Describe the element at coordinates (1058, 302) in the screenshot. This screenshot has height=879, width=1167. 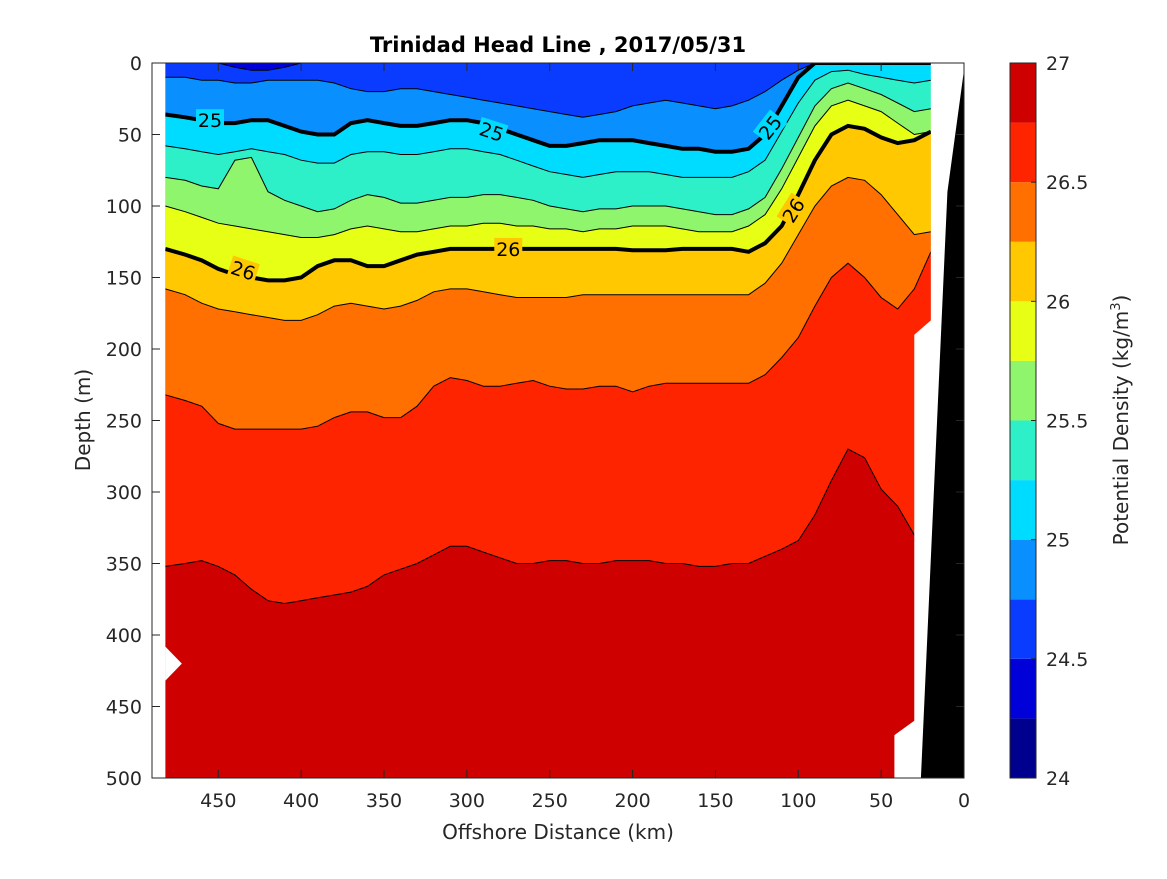
I see `colorbar-tick-label: 26` at that location.